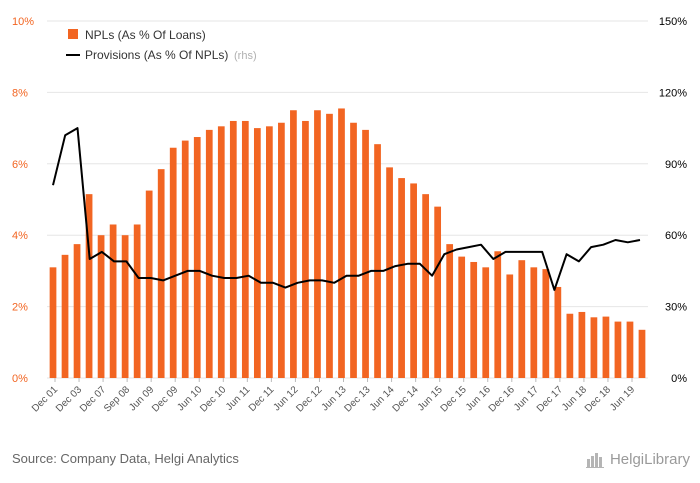 The image size is (700, 483). Describe the element at coordinates (156, 55) in the screenshot. I see `legend-label-provisions: Provisions (As % Of NPLs)` at that location.